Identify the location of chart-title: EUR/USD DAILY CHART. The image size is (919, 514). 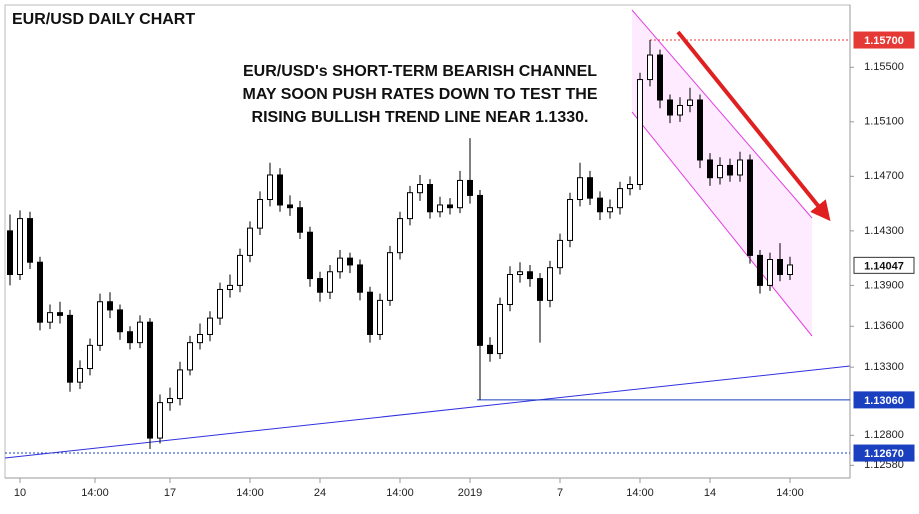
(103, 19).